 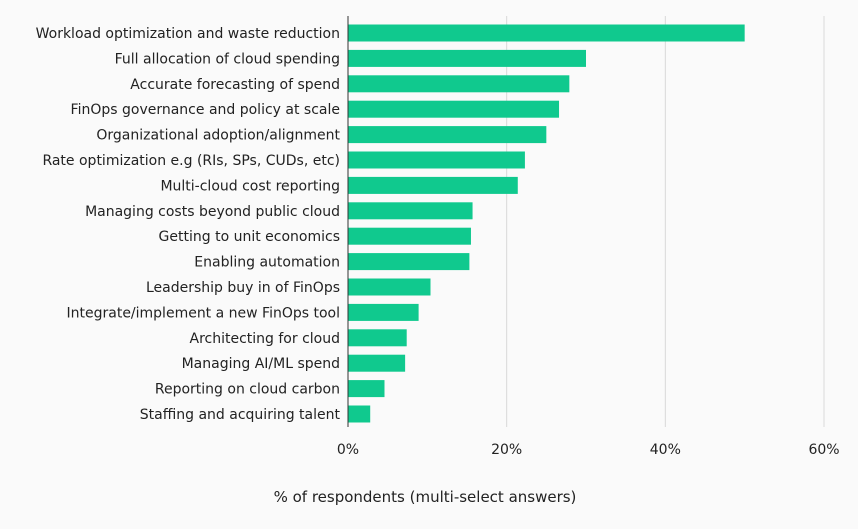 What do you see at coordinates (348, 450) in the screenshot?
I see `x-tick-label: 0%` at bounding box center [348, 450].